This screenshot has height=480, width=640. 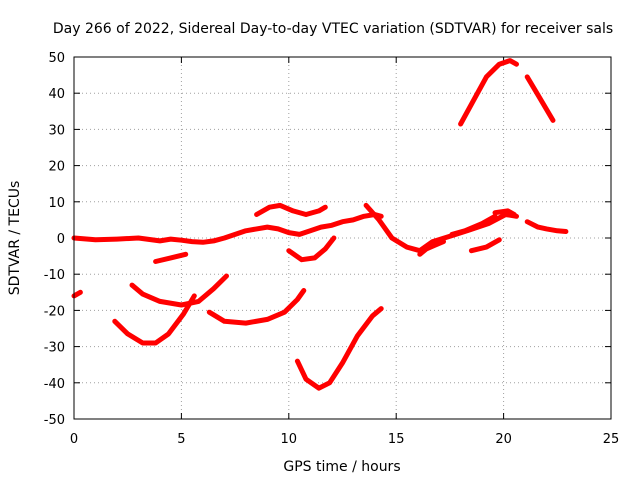 I want to click on x-axis-label: GPS time / hours, so click(x=341, y=467).